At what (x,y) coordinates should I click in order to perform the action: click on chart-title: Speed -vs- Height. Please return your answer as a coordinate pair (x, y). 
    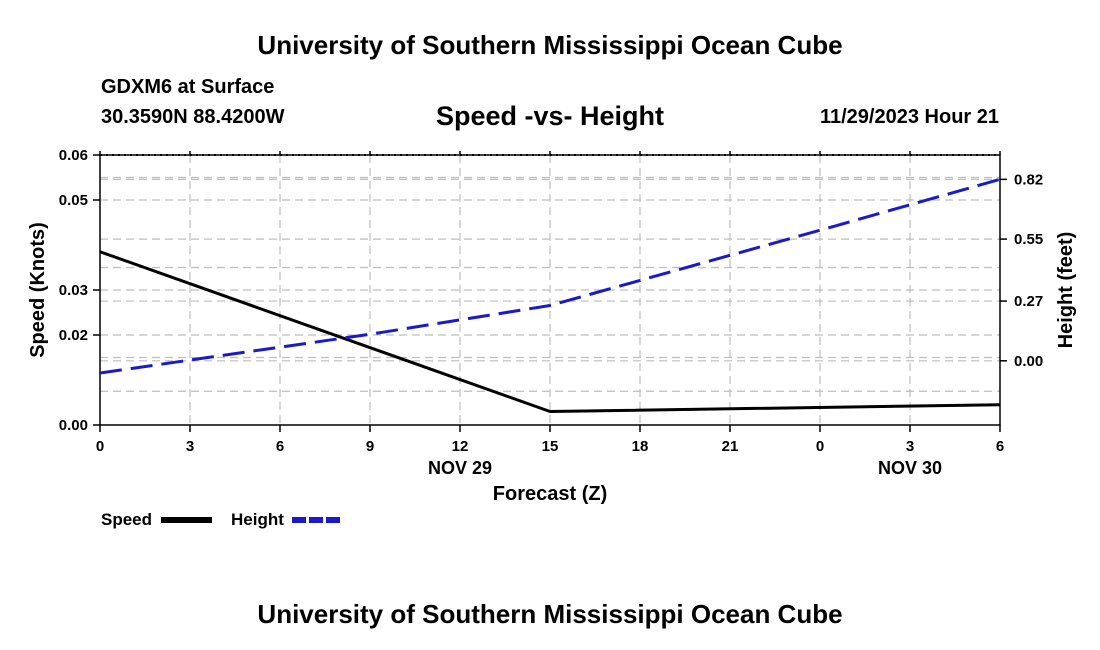
    Looking at the image, I should click on (550, 116).